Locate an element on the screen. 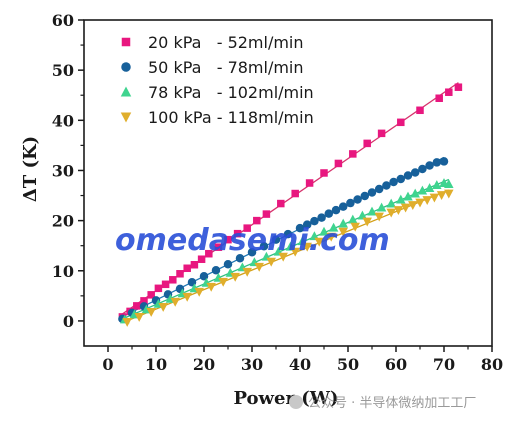 Image resolution: width=516 pixels, height=424 pixels. x-tick-label: 80 is located at coordinates (492, 364).